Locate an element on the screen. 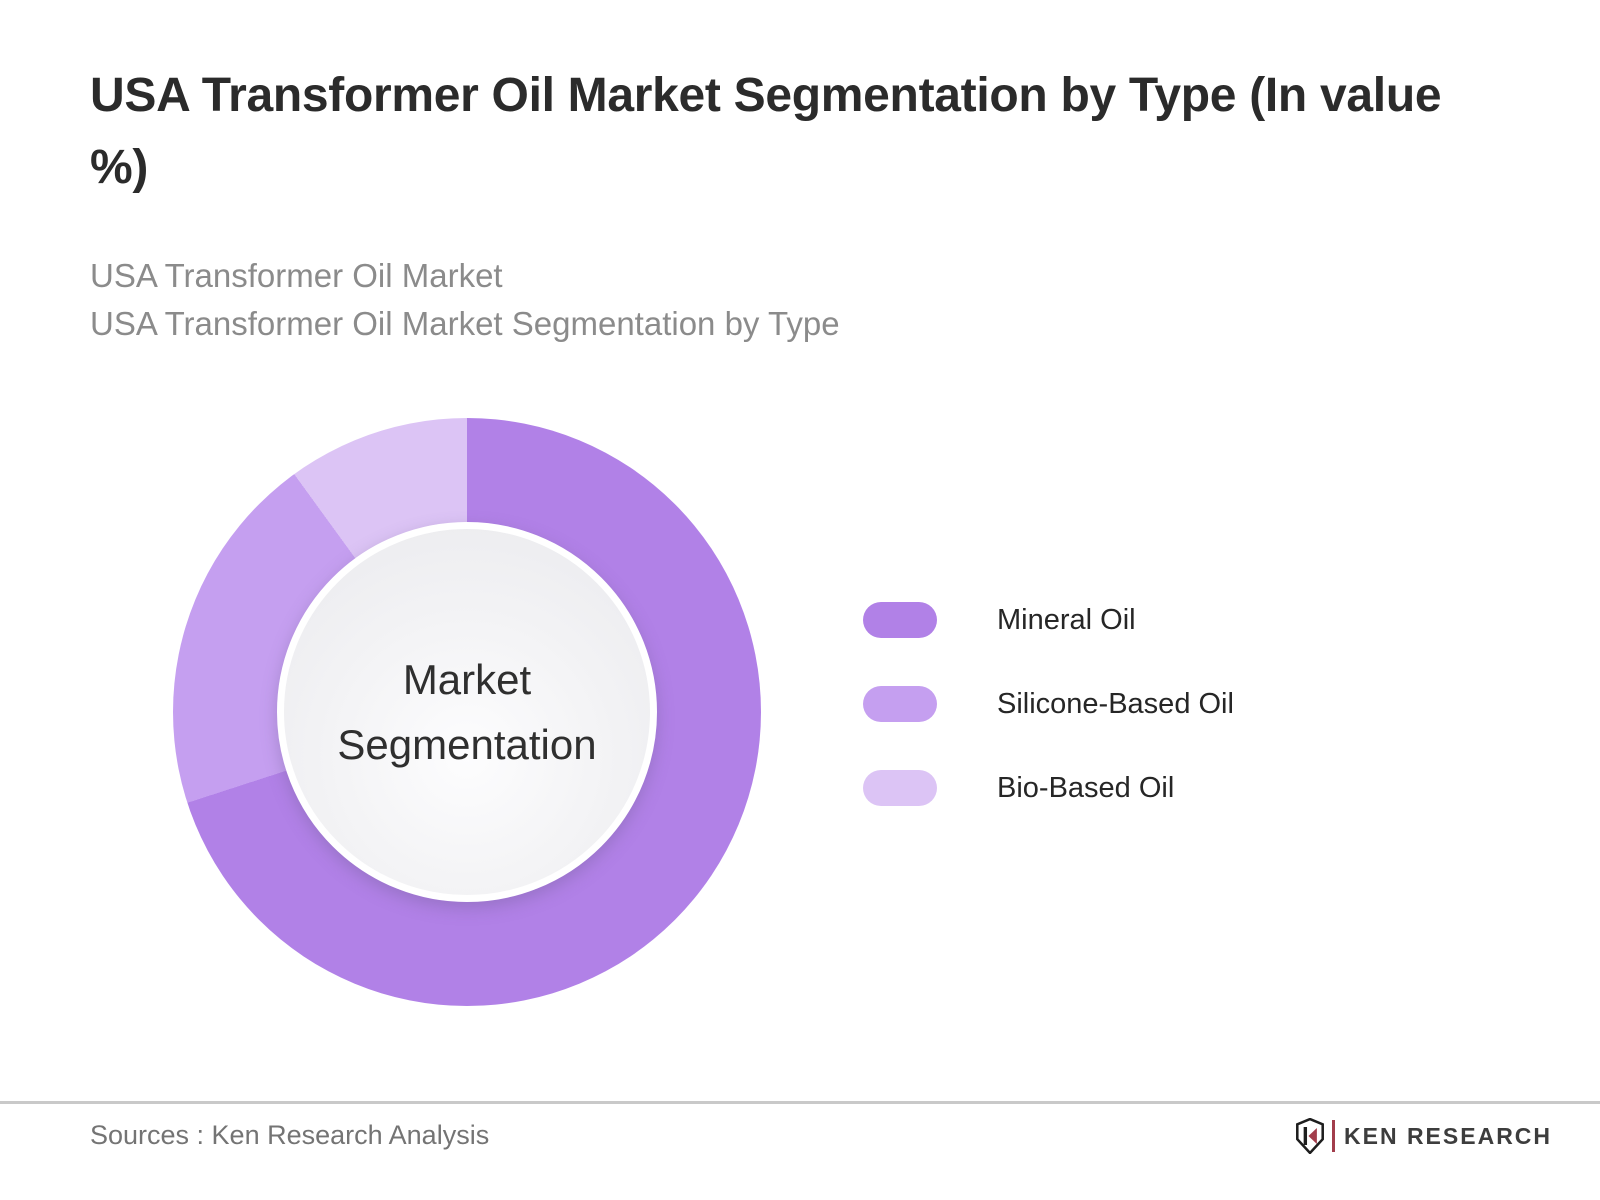 The height and width of the screenshot is (1200, 1600). ken-research-shield-icon is located at coordinates (1310, 1136).